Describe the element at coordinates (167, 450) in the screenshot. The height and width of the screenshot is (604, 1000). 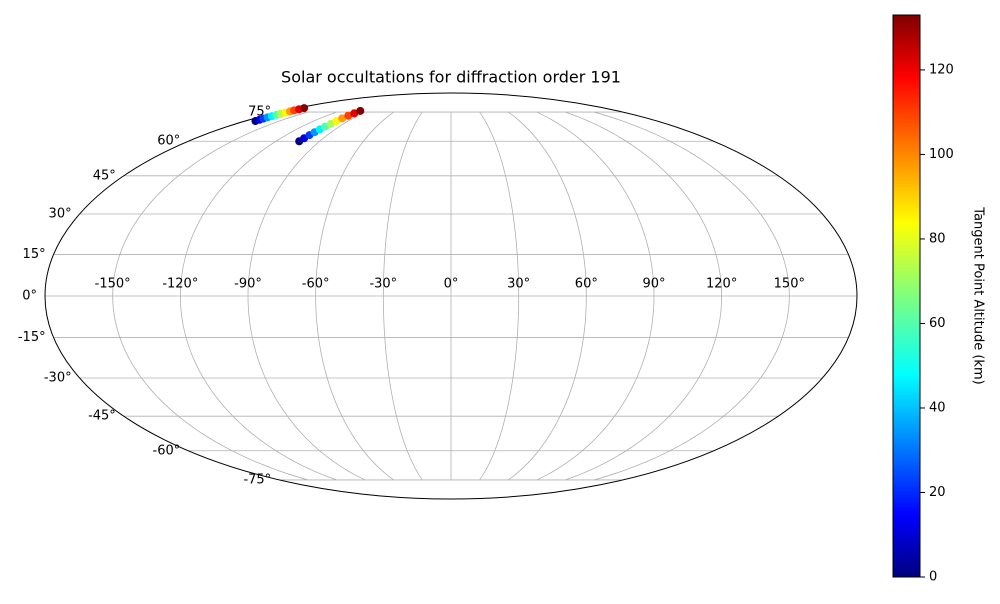
I see `y-tick-label: -60°` at that location.